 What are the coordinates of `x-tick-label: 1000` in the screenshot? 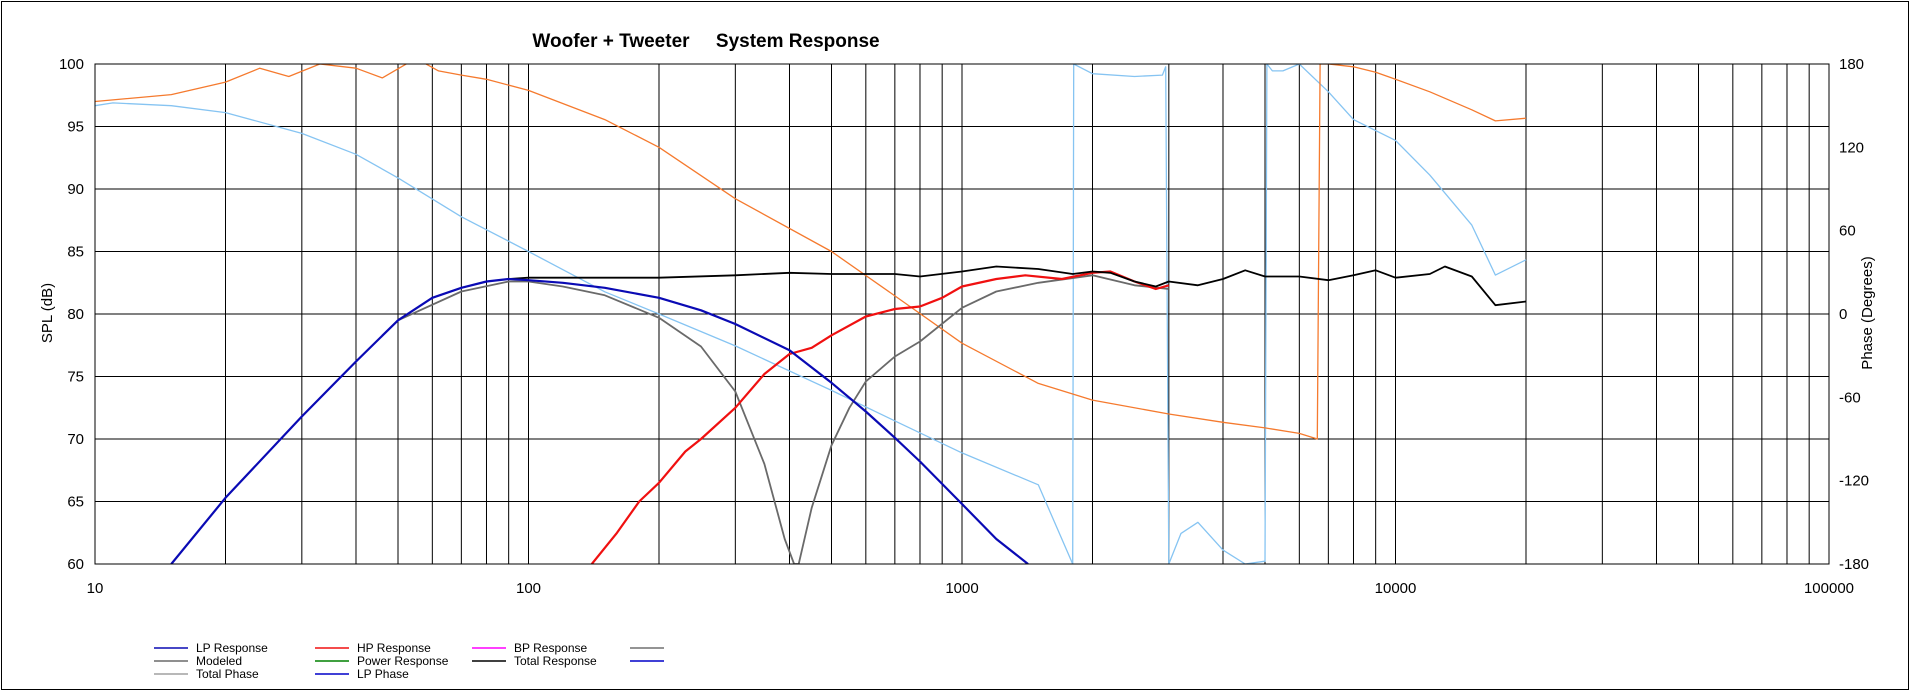 It's located at (961, 588).